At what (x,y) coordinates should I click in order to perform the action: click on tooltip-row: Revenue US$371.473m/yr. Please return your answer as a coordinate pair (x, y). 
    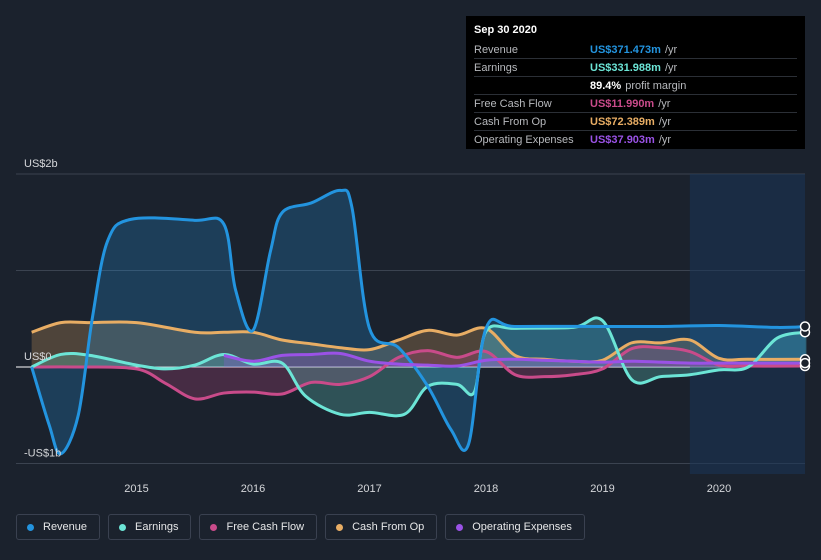
    Looking at the image, I should click on (635, 49).